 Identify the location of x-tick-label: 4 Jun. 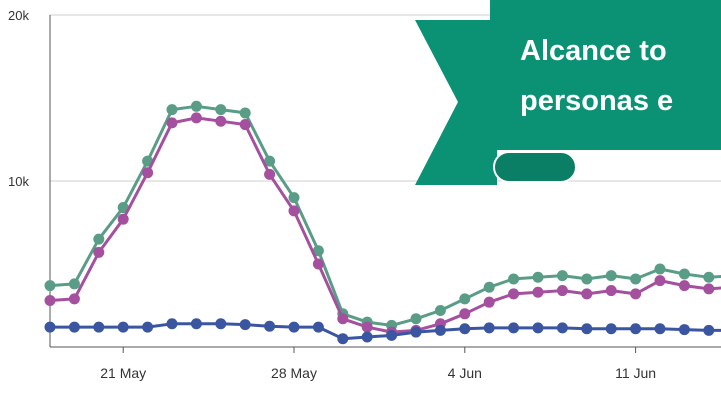
(465, 373).